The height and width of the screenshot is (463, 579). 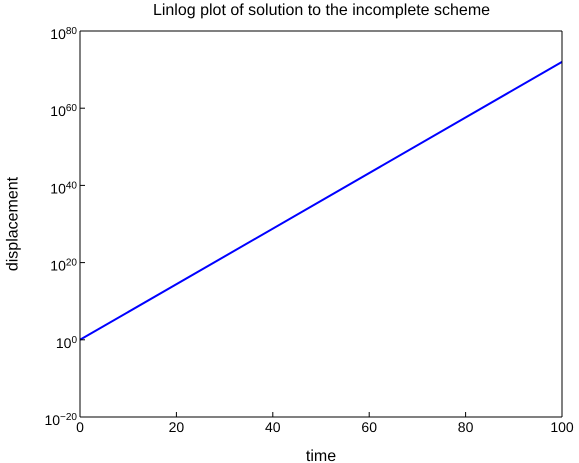 What do you see at coordinates (61, 420) in the screenshot?
I see `y-tick-label: 10$^{−20}$` at bounding box center [61, 420].